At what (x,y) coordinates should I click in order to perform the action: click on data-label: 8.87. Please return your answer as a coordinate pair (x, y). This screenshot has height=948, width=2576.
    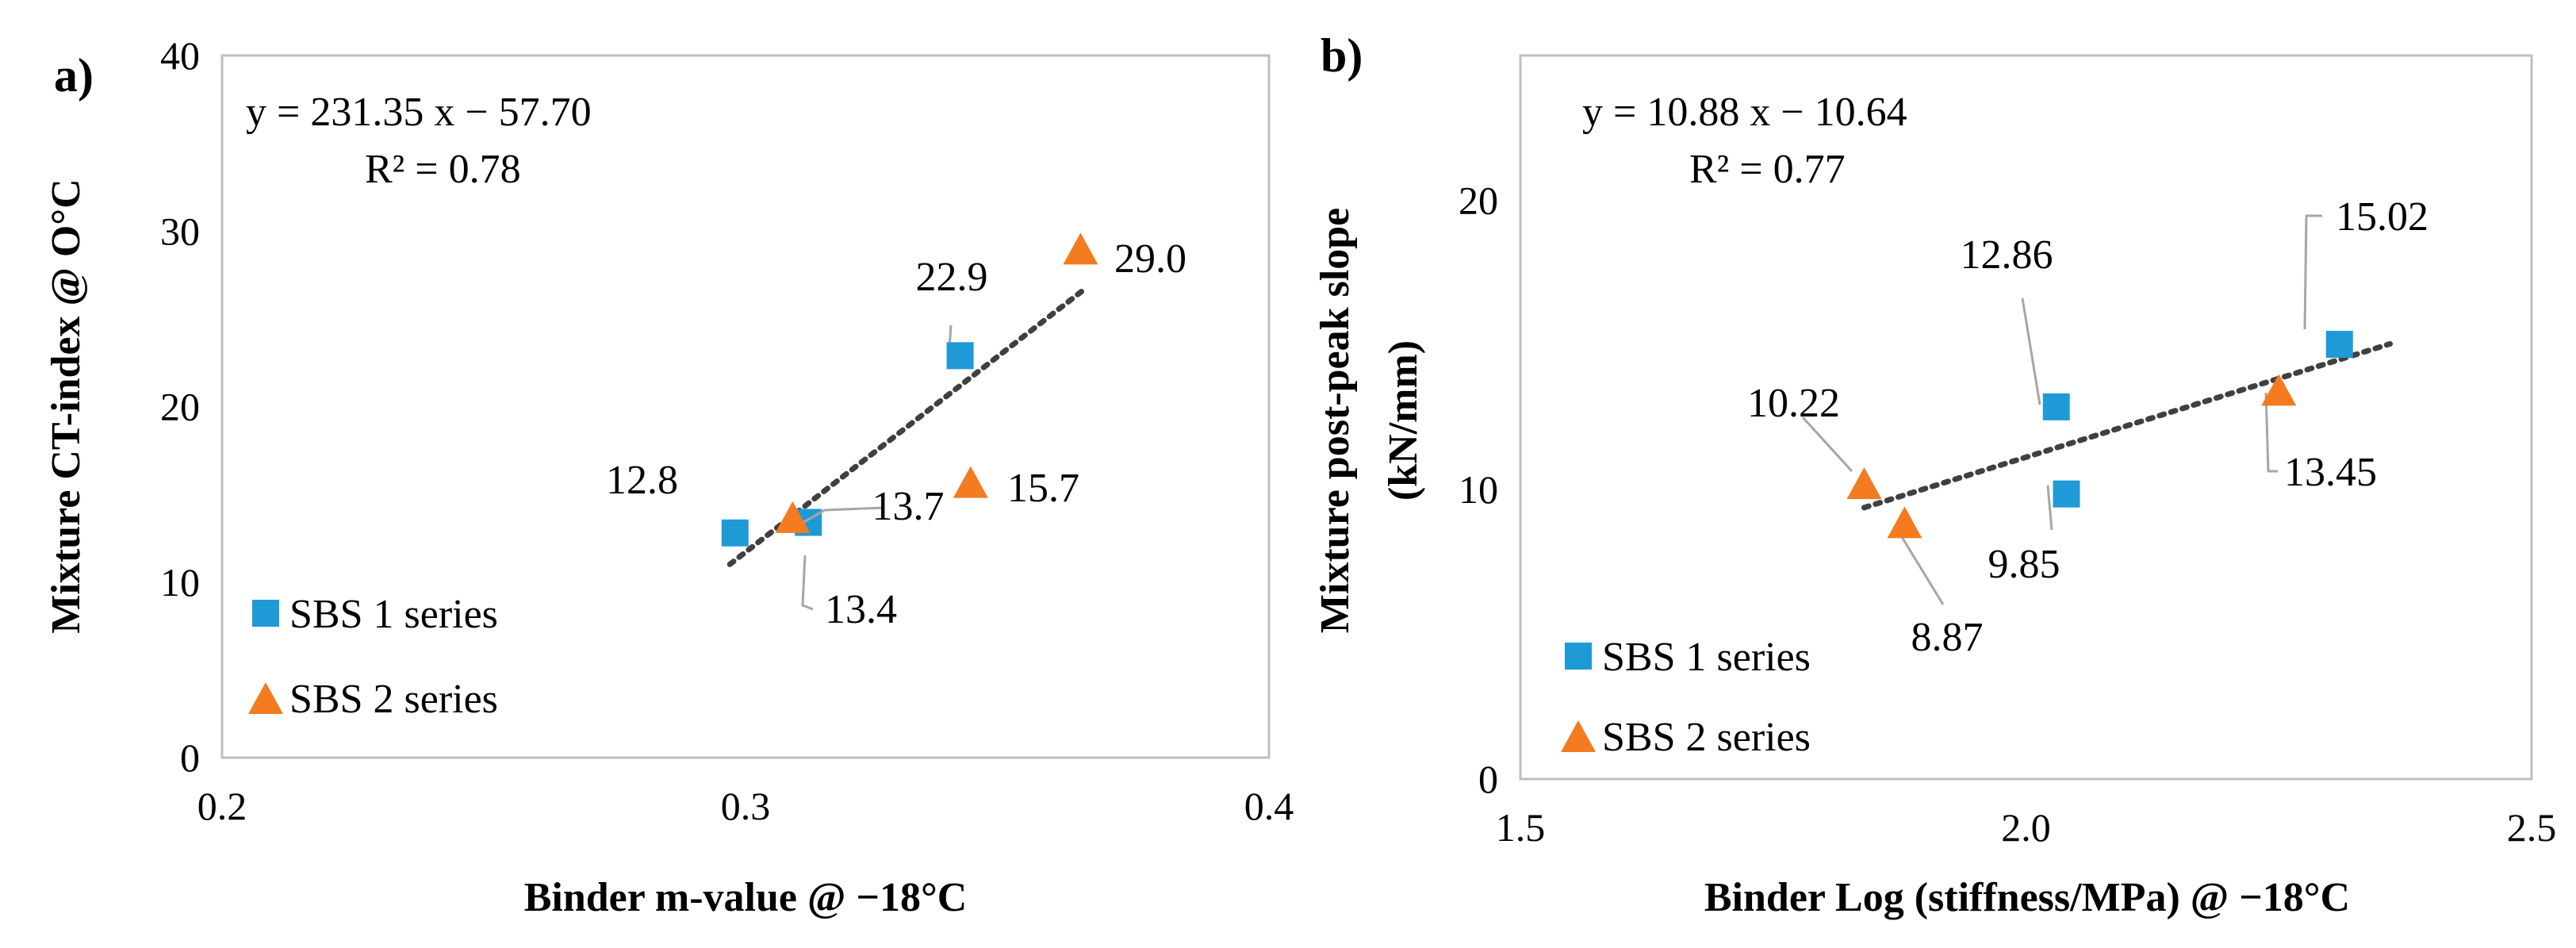
    Looking at the image, I should click on (1947, 637).